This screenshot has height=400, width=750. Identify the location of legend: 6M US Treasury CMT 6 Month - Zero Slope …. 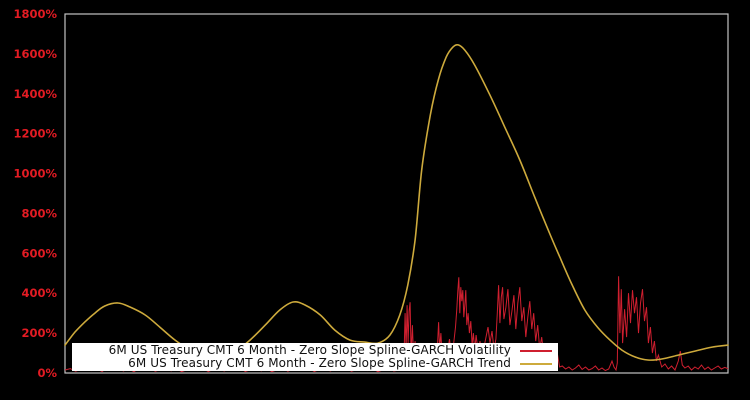
(315, 357).